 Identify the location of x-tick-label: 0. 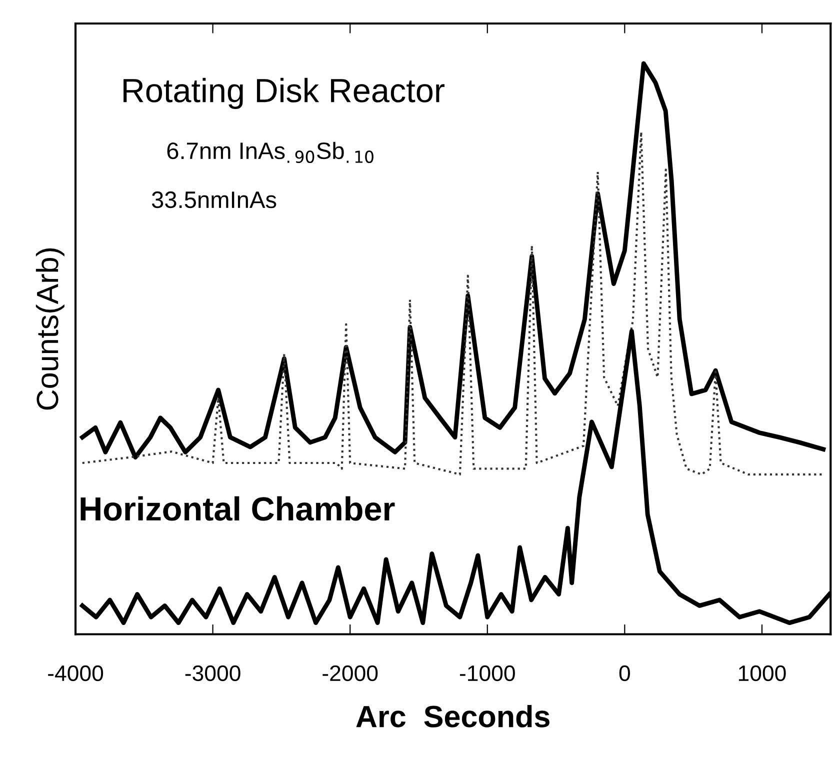
(624, 673).